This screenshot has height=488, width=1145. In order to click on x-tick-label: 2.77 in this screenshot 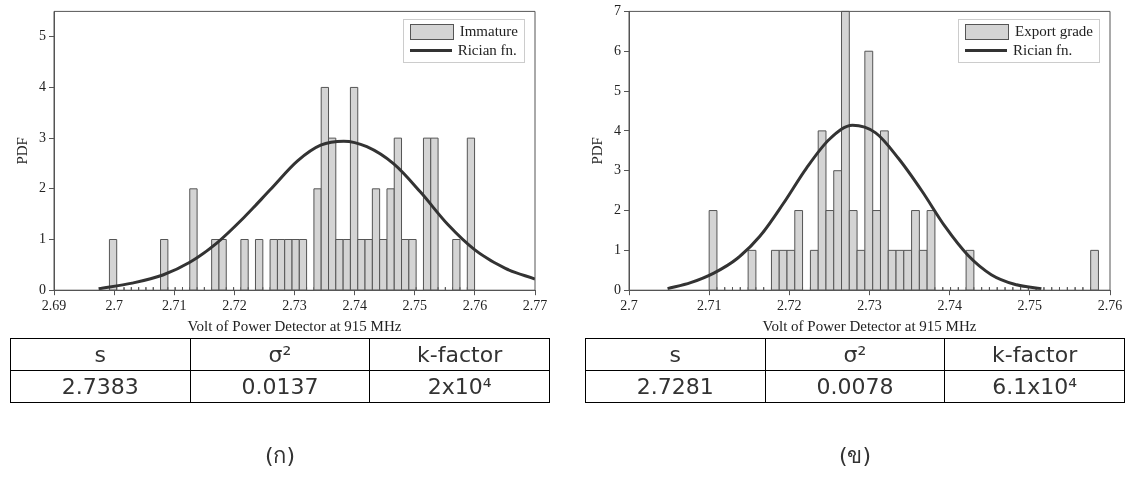, I will do `click(535, 306)`.